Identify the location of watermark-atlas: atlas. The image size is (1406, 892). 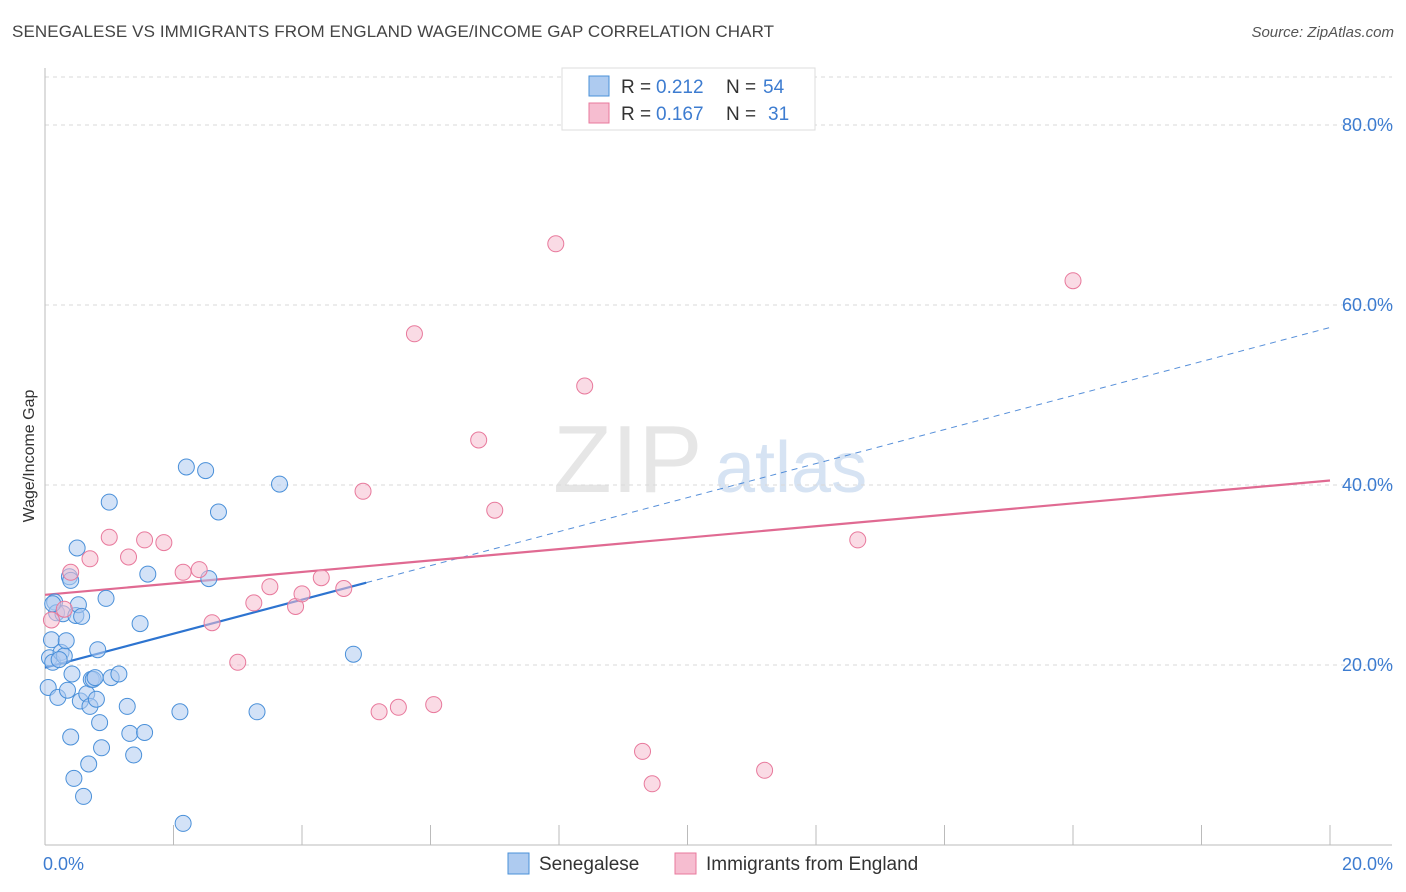
(791, 468).